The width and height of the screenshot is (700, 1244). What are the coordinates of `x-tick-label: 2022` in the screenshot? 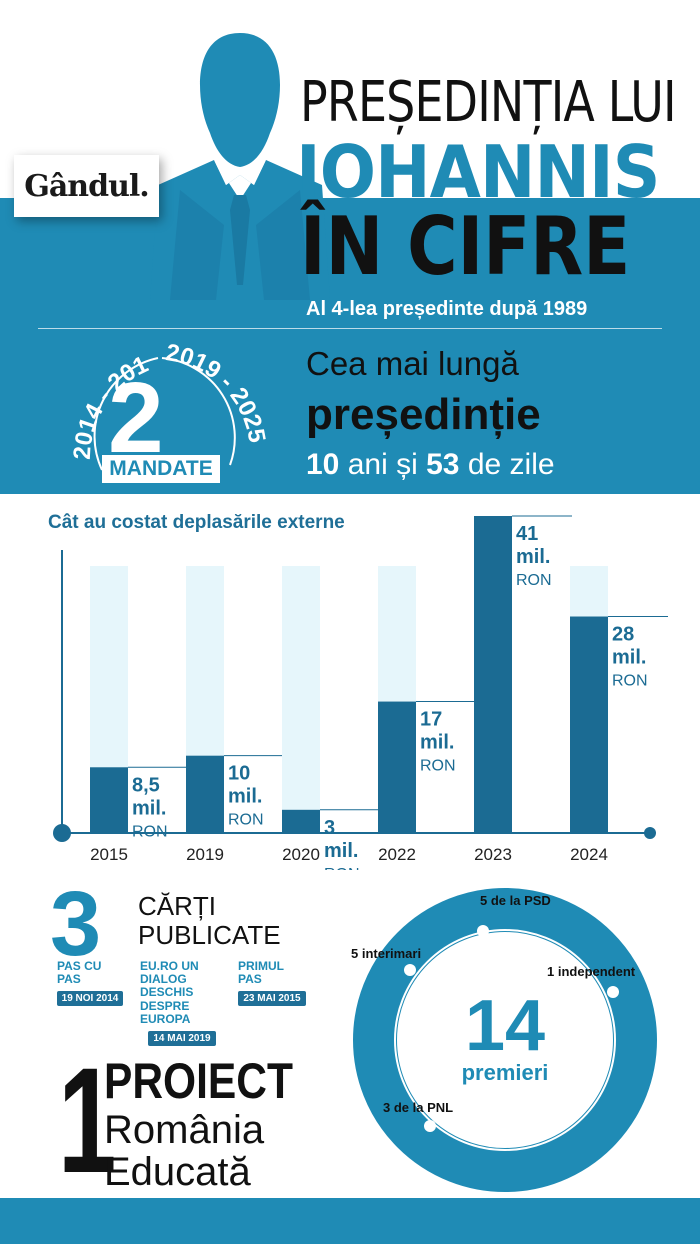 It's located at (397, 854).